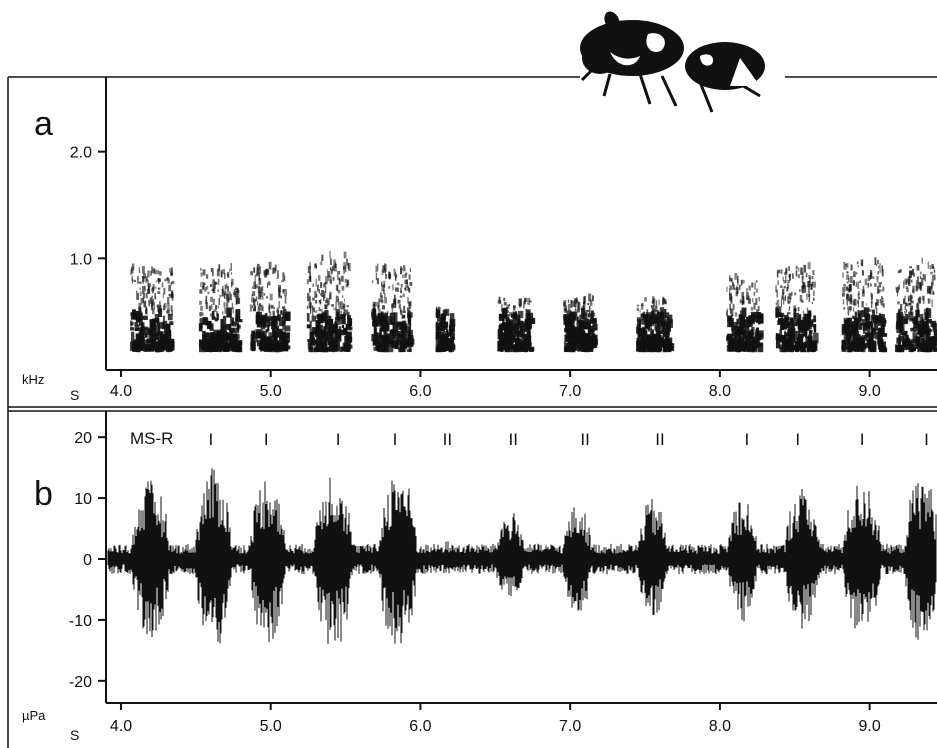 The image size is (937, 748). What do you see at coordinates (495, 719) in the screenshot?
I see `panel-b-x-ticks: 4.0 5.0 6.0 7.0 8.0 9.0` at bounding box center [495, 719].